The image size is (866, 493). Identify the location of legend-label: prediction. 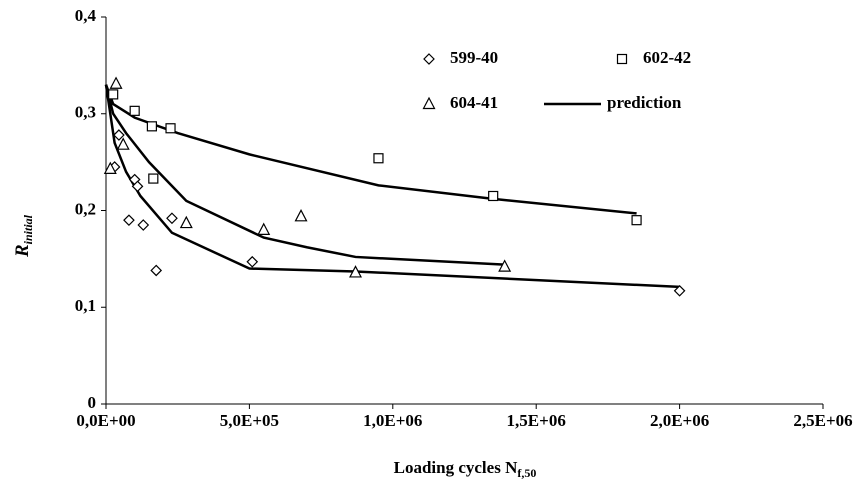
(644, 102).